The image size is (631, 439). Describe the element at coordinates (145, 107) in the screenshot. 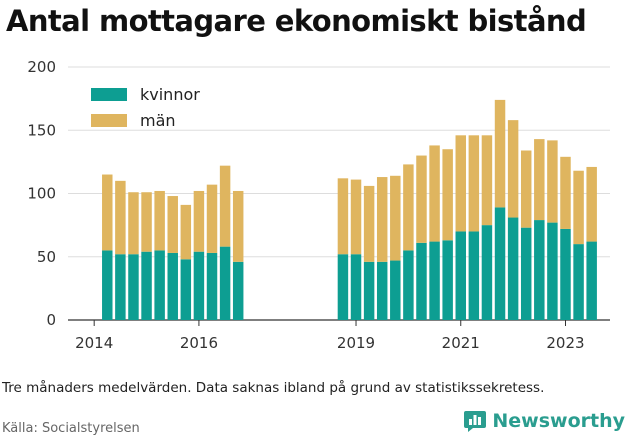

I see `legend: kvinnor män` at that location.